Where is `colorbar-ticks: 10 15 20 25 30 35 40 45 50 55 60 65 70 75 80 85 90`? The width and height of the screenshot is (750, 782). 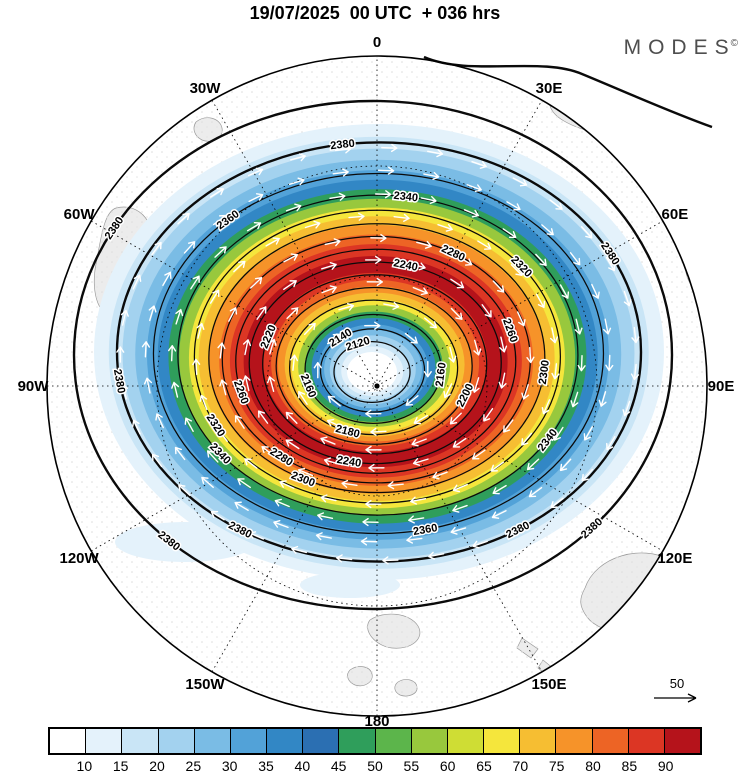
colorbar-ticks: 10 15 20 25 30 35 40 45 50 55 60 65 70 75 80 85 90 is located at coordinates (375, 765).